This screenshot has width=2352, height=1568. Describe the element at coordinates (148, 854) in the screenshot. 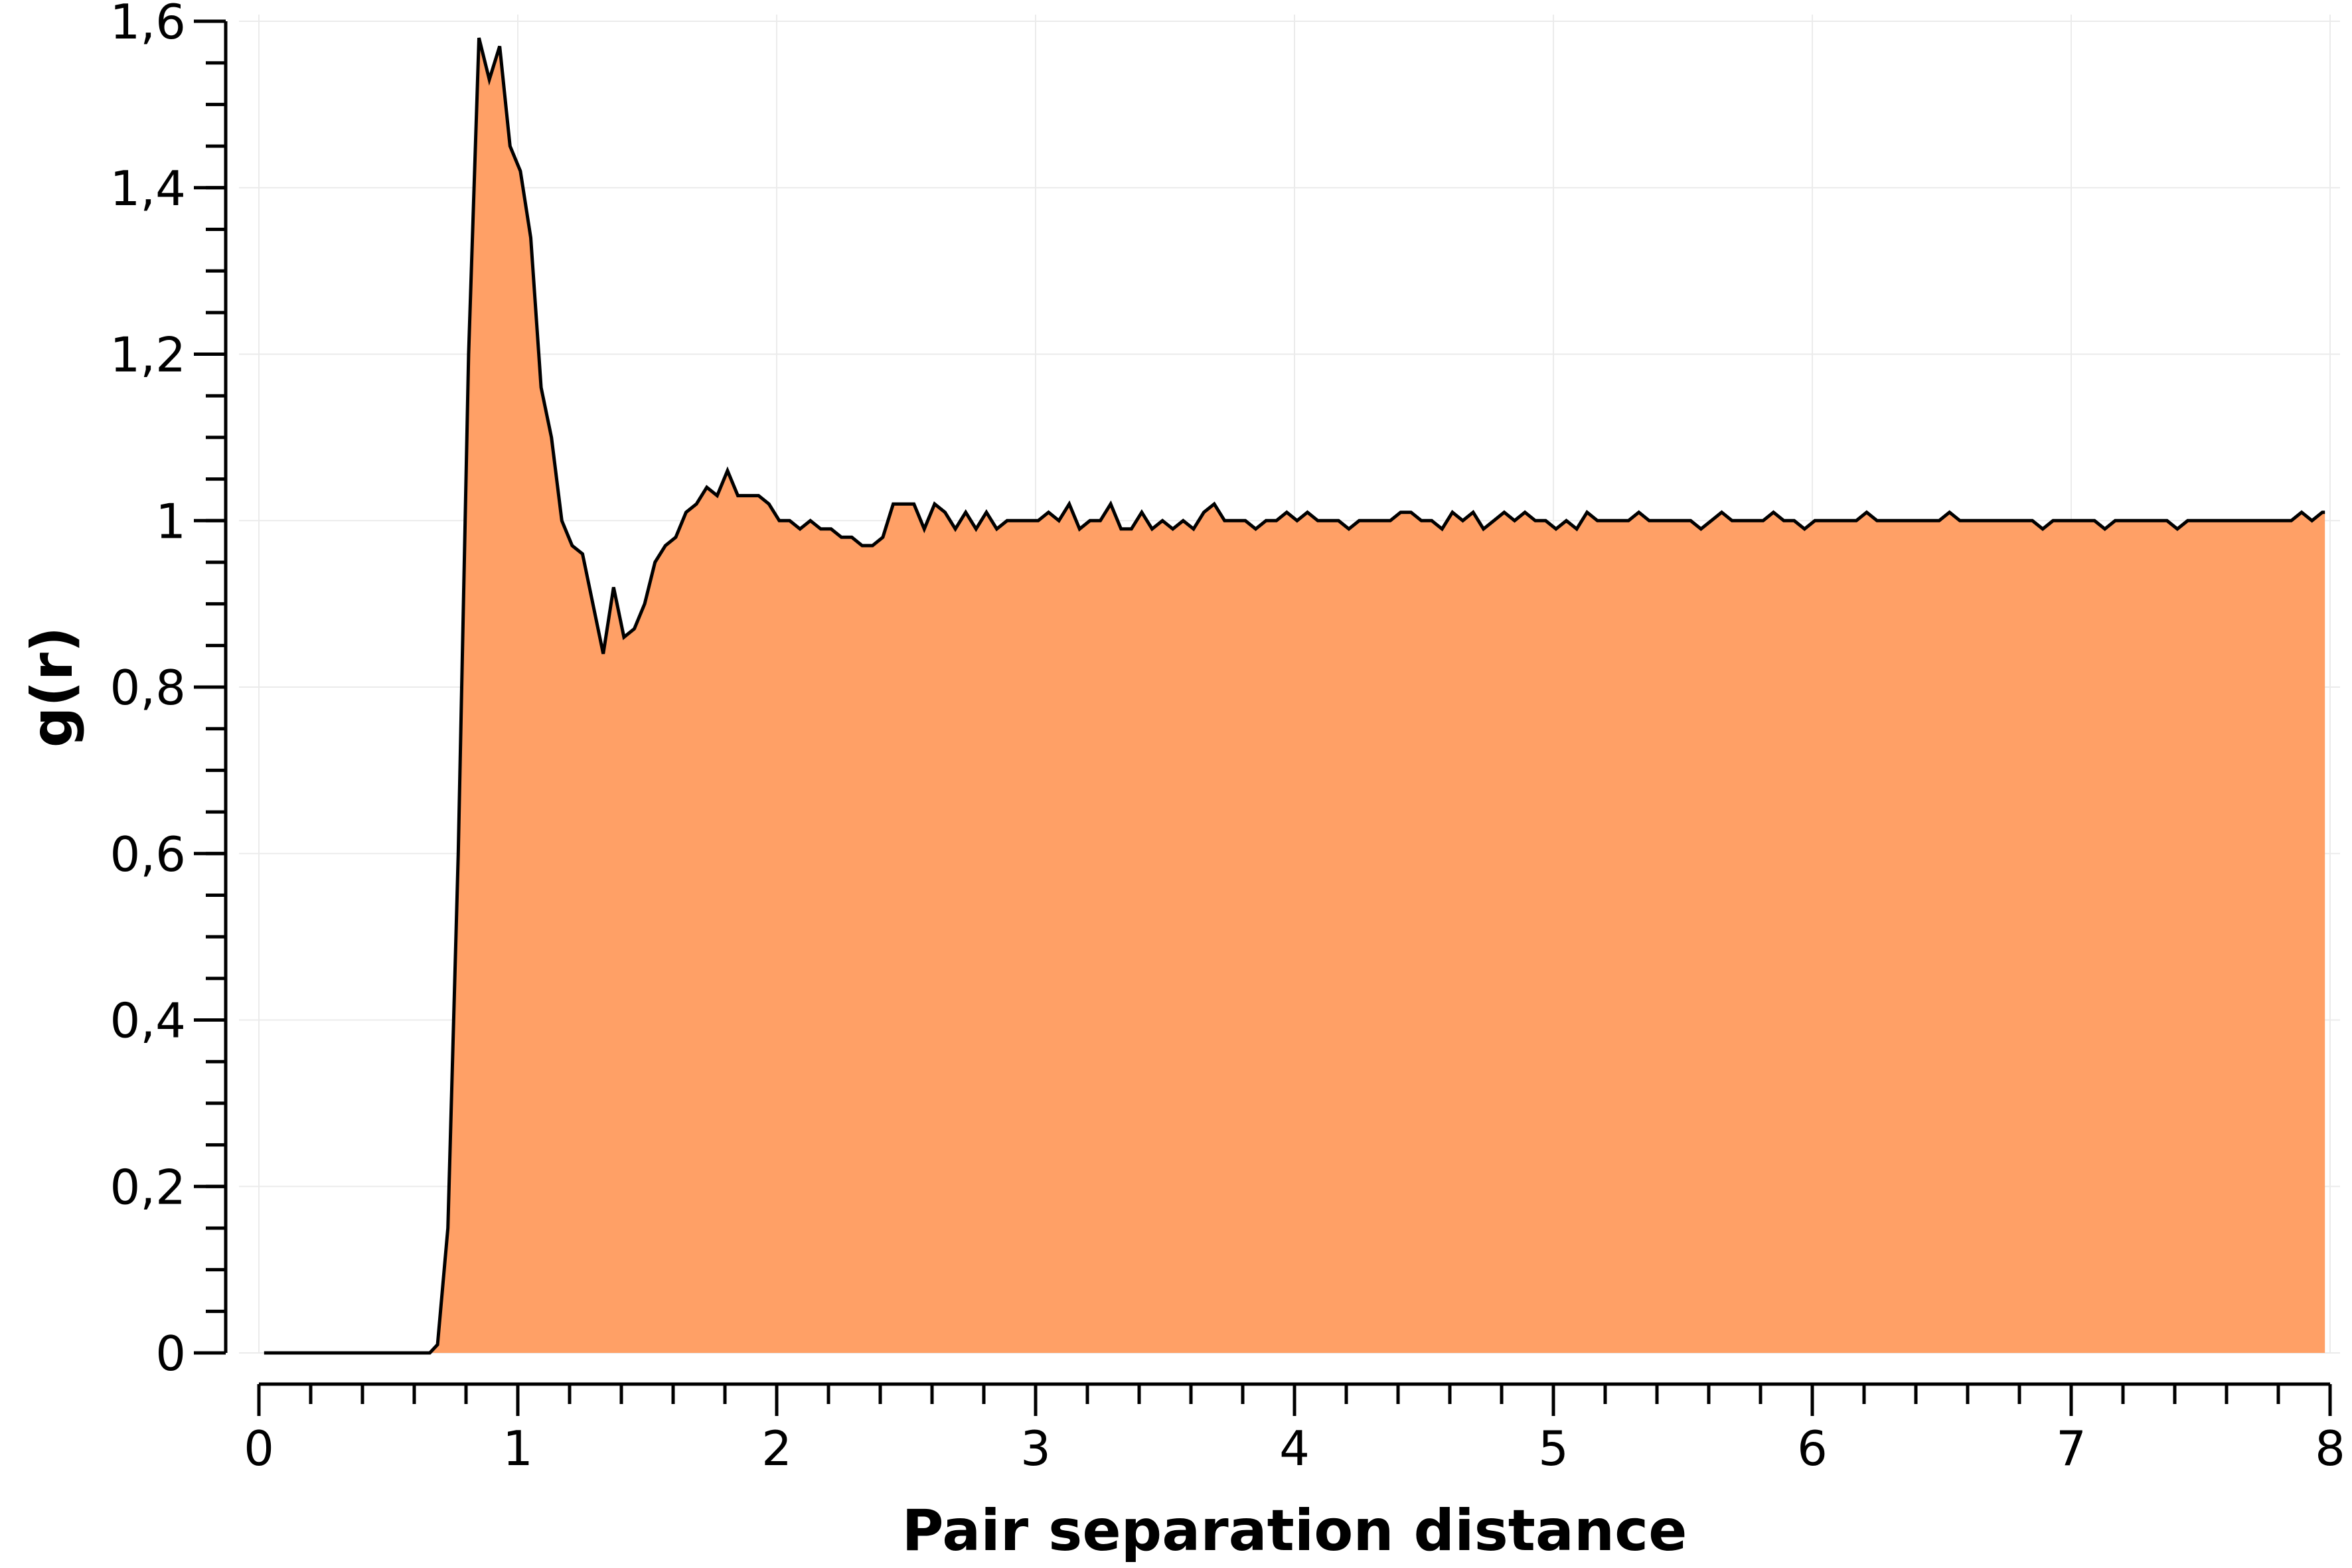

I see `y-tick-label: 0,6` at that location.